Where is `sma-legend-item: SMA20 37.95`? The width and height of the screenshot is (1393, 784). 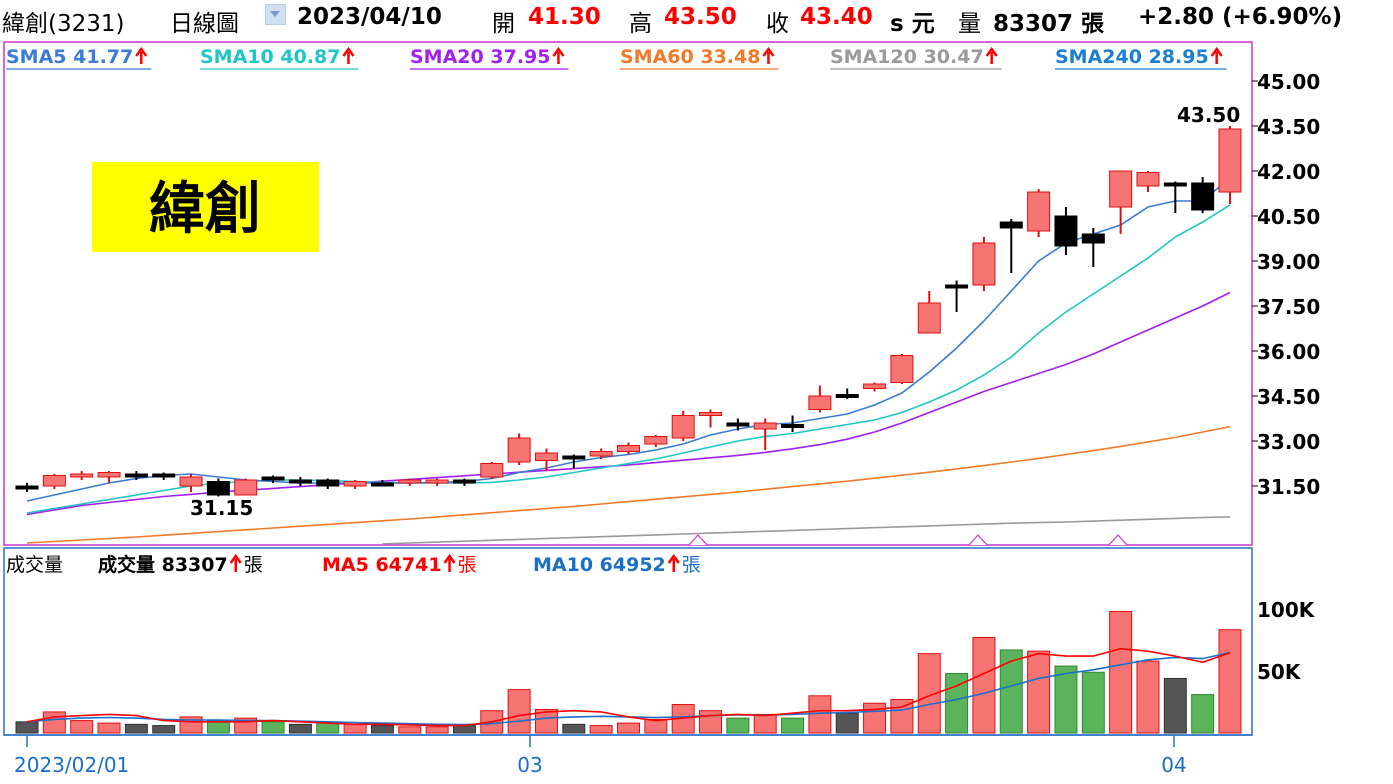 sma-legend-item: SMA20 37.95 is located at coordinates (480, 57).